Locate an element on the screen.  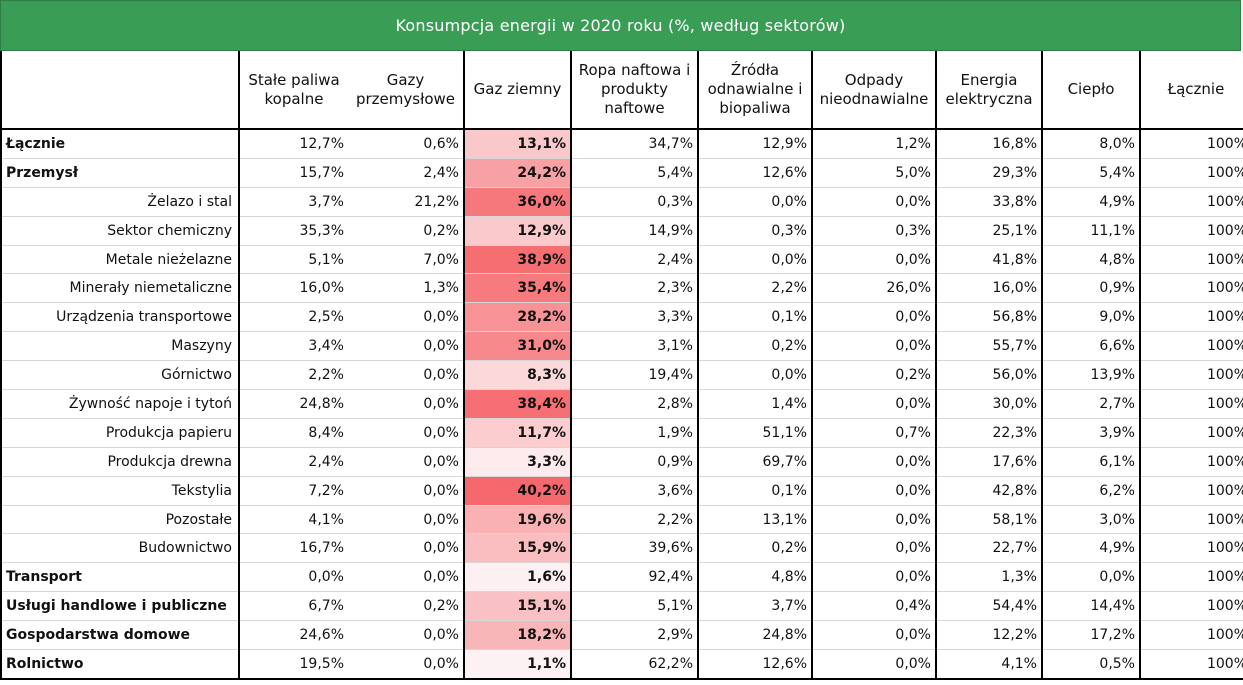
cell-ropa-naftowa: 3,3% is located at coordinates (634, 317).